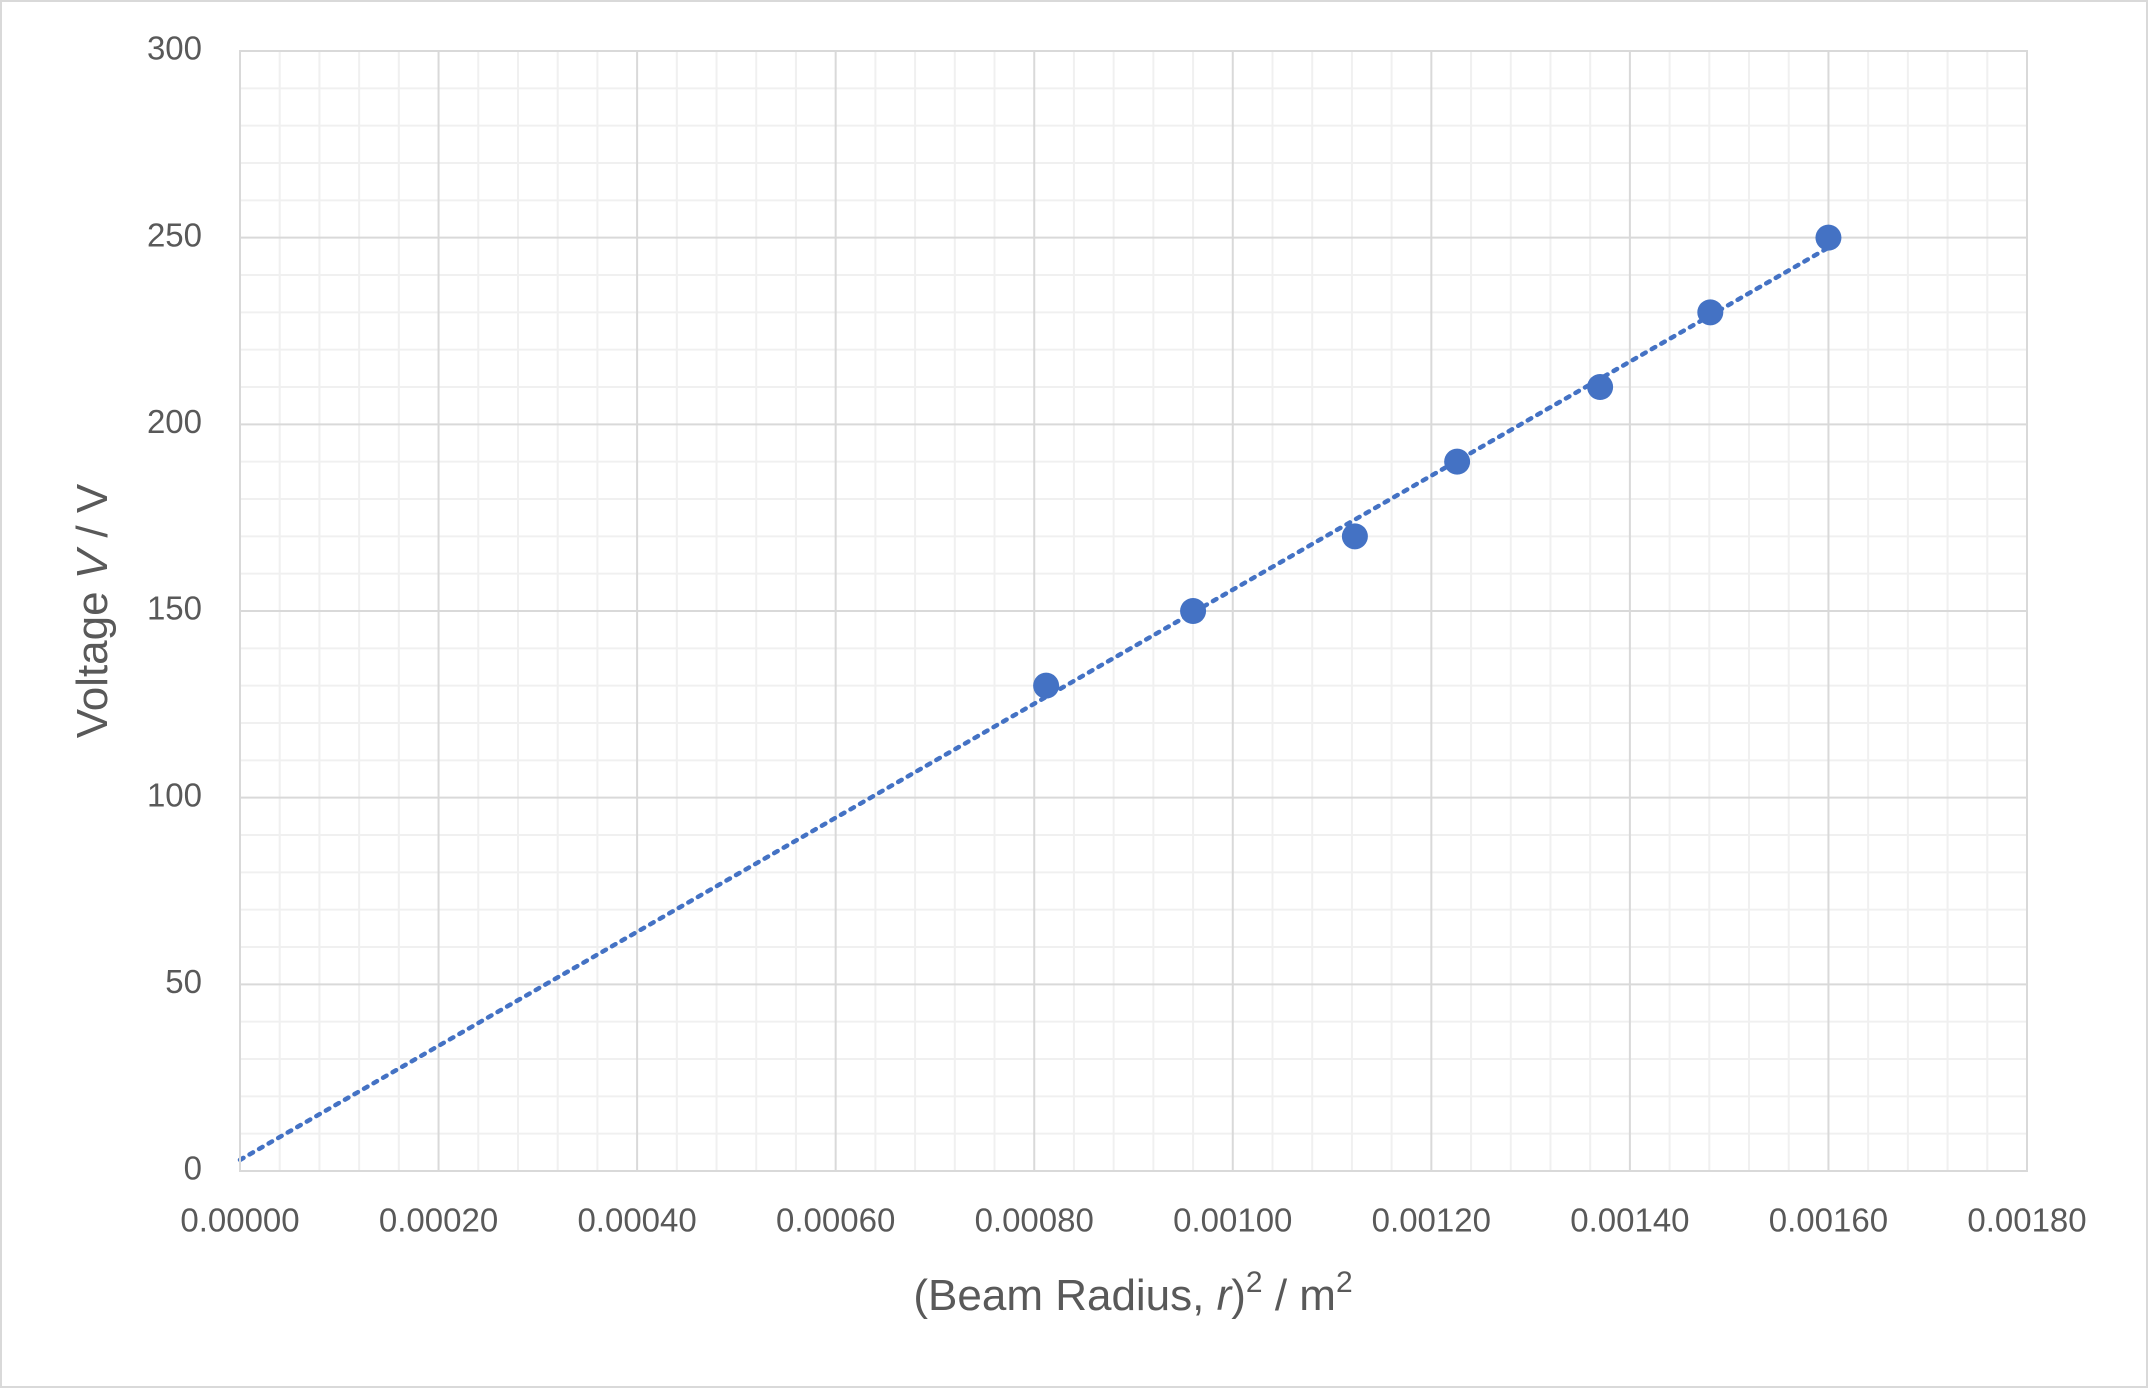  I want to click on x-tick-label: 0.00140, so click(1629, 1220).